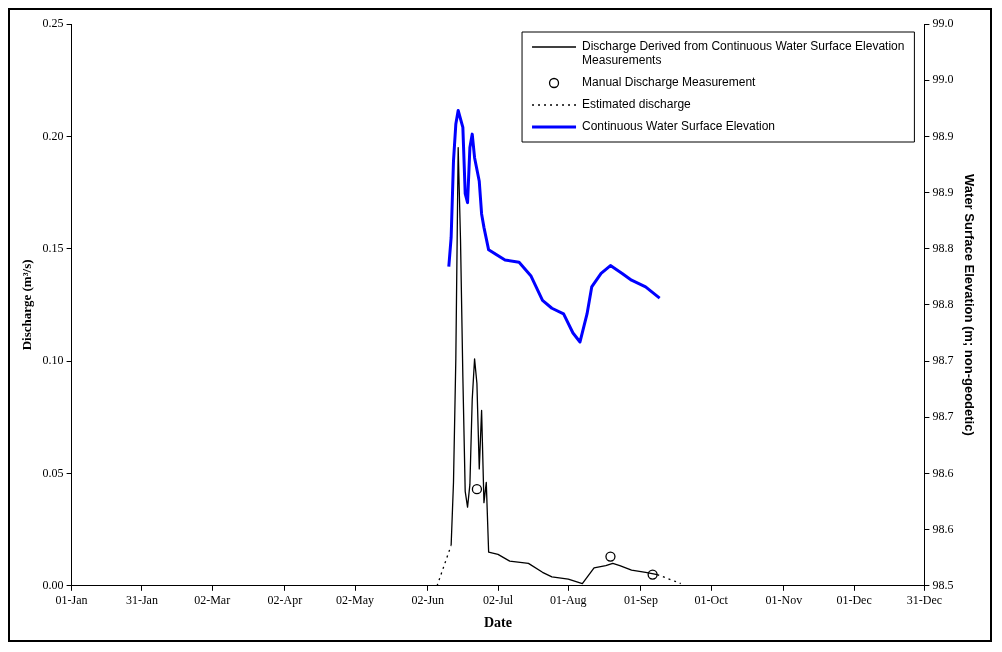 This screenshot has width=1002, height=652. What do you see at coordinates (743, 53) in the screenshot?
I see `legend-label: Discharge Derived from Continuous Water Surface Elevation Measurements` at bounding box center [743, 53].